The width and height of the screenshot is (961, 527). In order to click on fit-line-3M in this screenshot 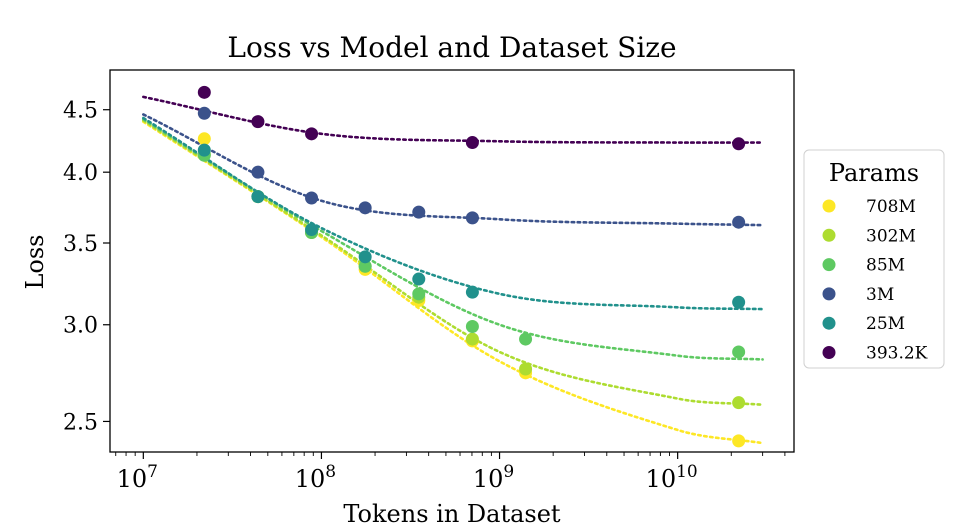, I will do `click(453, 170)`.